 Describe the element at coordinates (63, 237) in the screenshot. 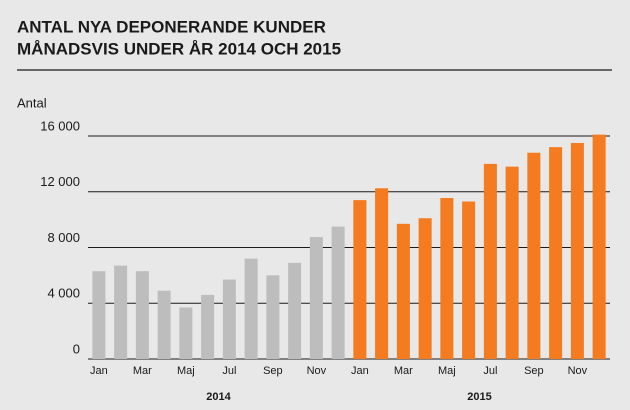

I see `y-tick-label: 8 000` at that location.